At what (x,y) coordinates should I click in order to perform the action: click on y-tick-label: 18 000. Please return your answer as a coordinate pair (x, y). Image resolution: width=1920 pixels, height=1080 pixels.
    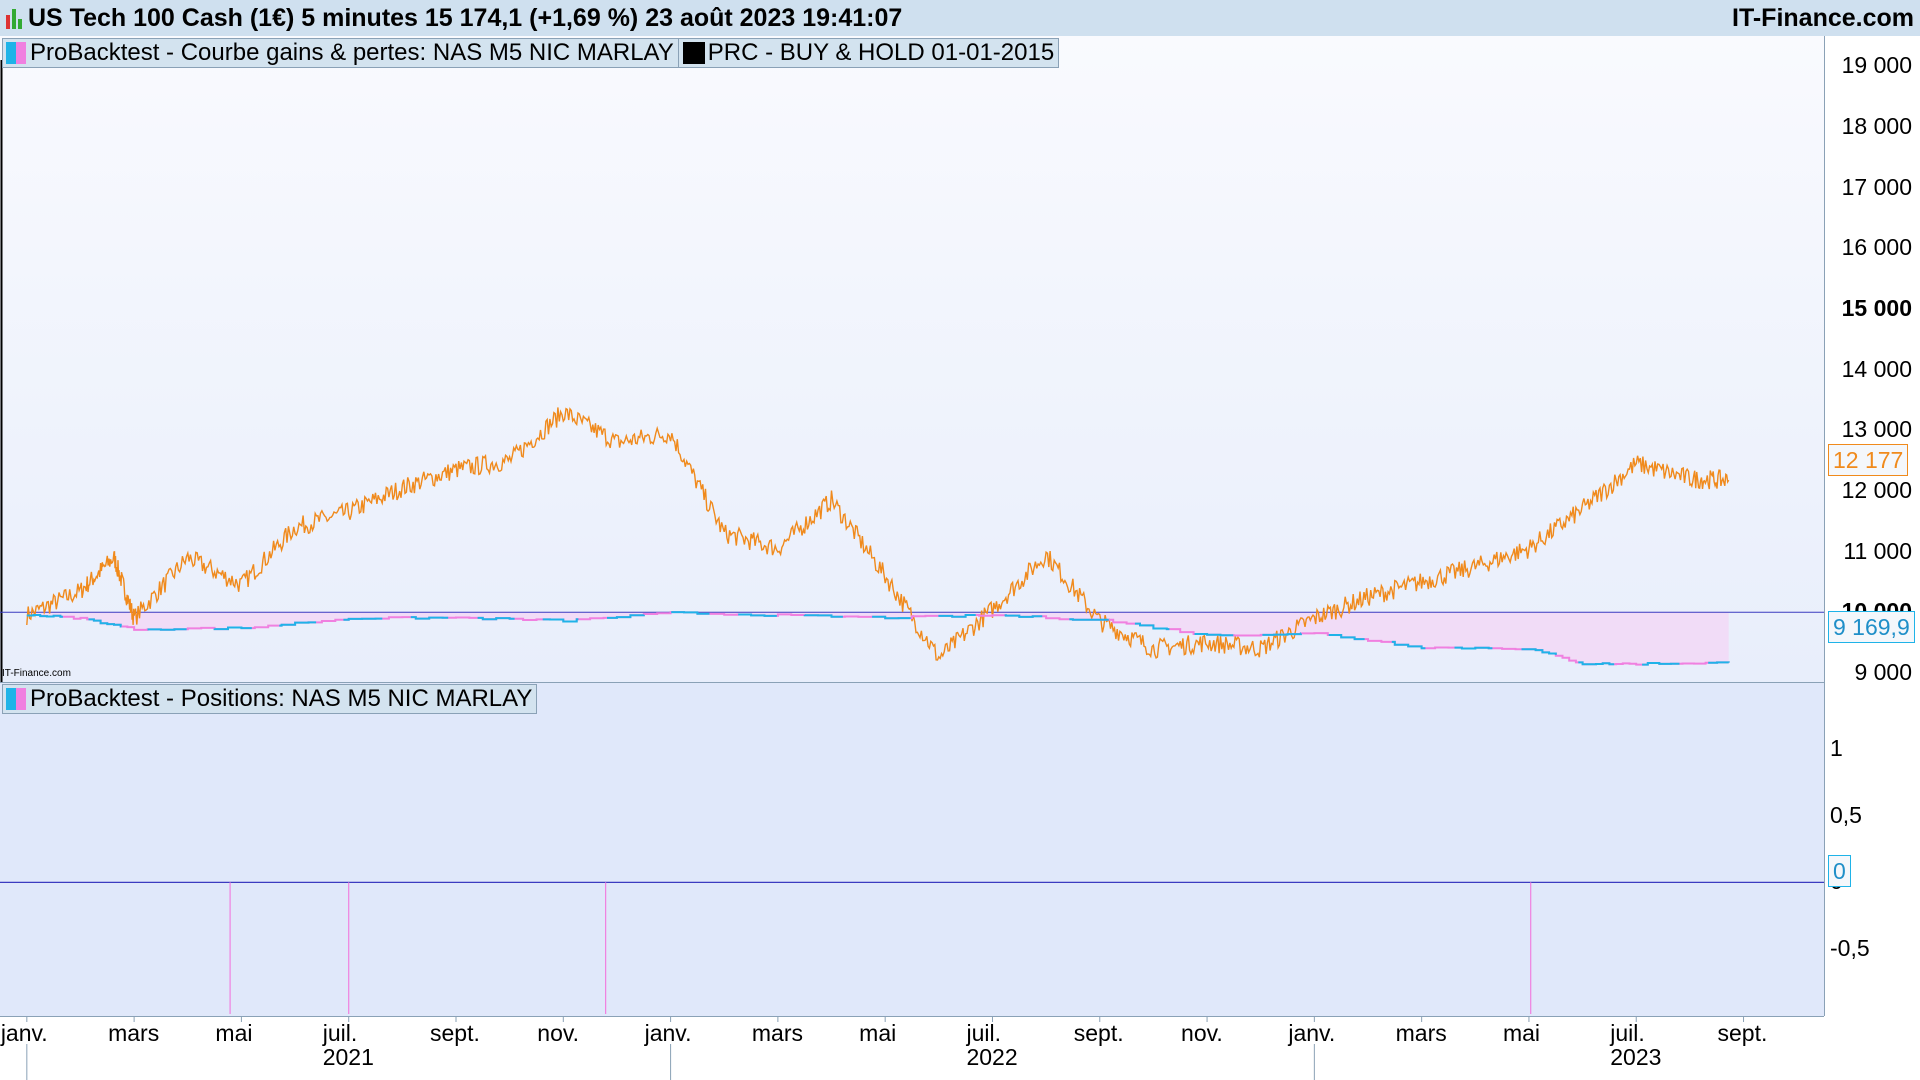
    Looking at the image, I should click on (1876, 125).